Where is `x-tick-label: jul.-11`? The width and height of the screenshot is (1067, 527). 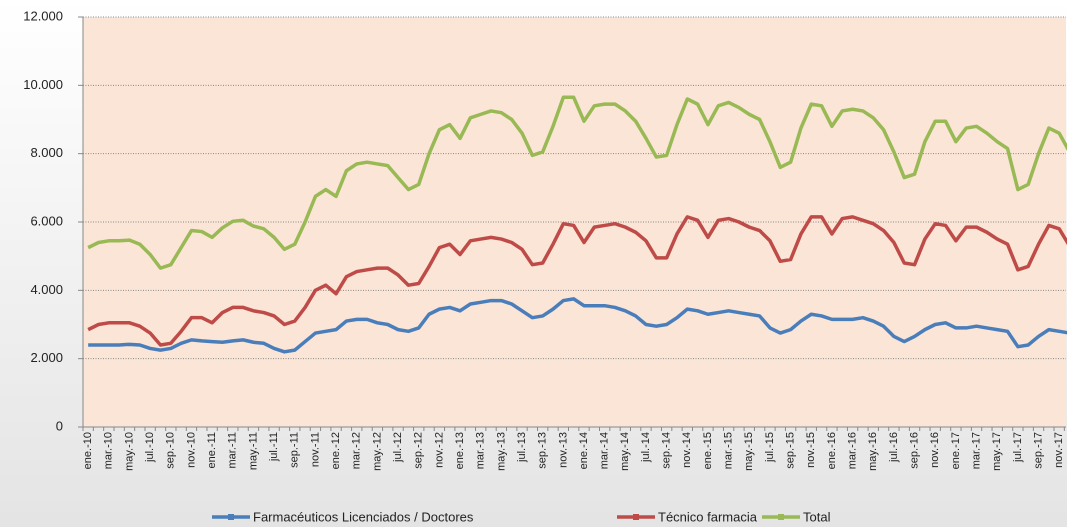 x-tick-label: jul.-11 is located at coordinates (274, 447).